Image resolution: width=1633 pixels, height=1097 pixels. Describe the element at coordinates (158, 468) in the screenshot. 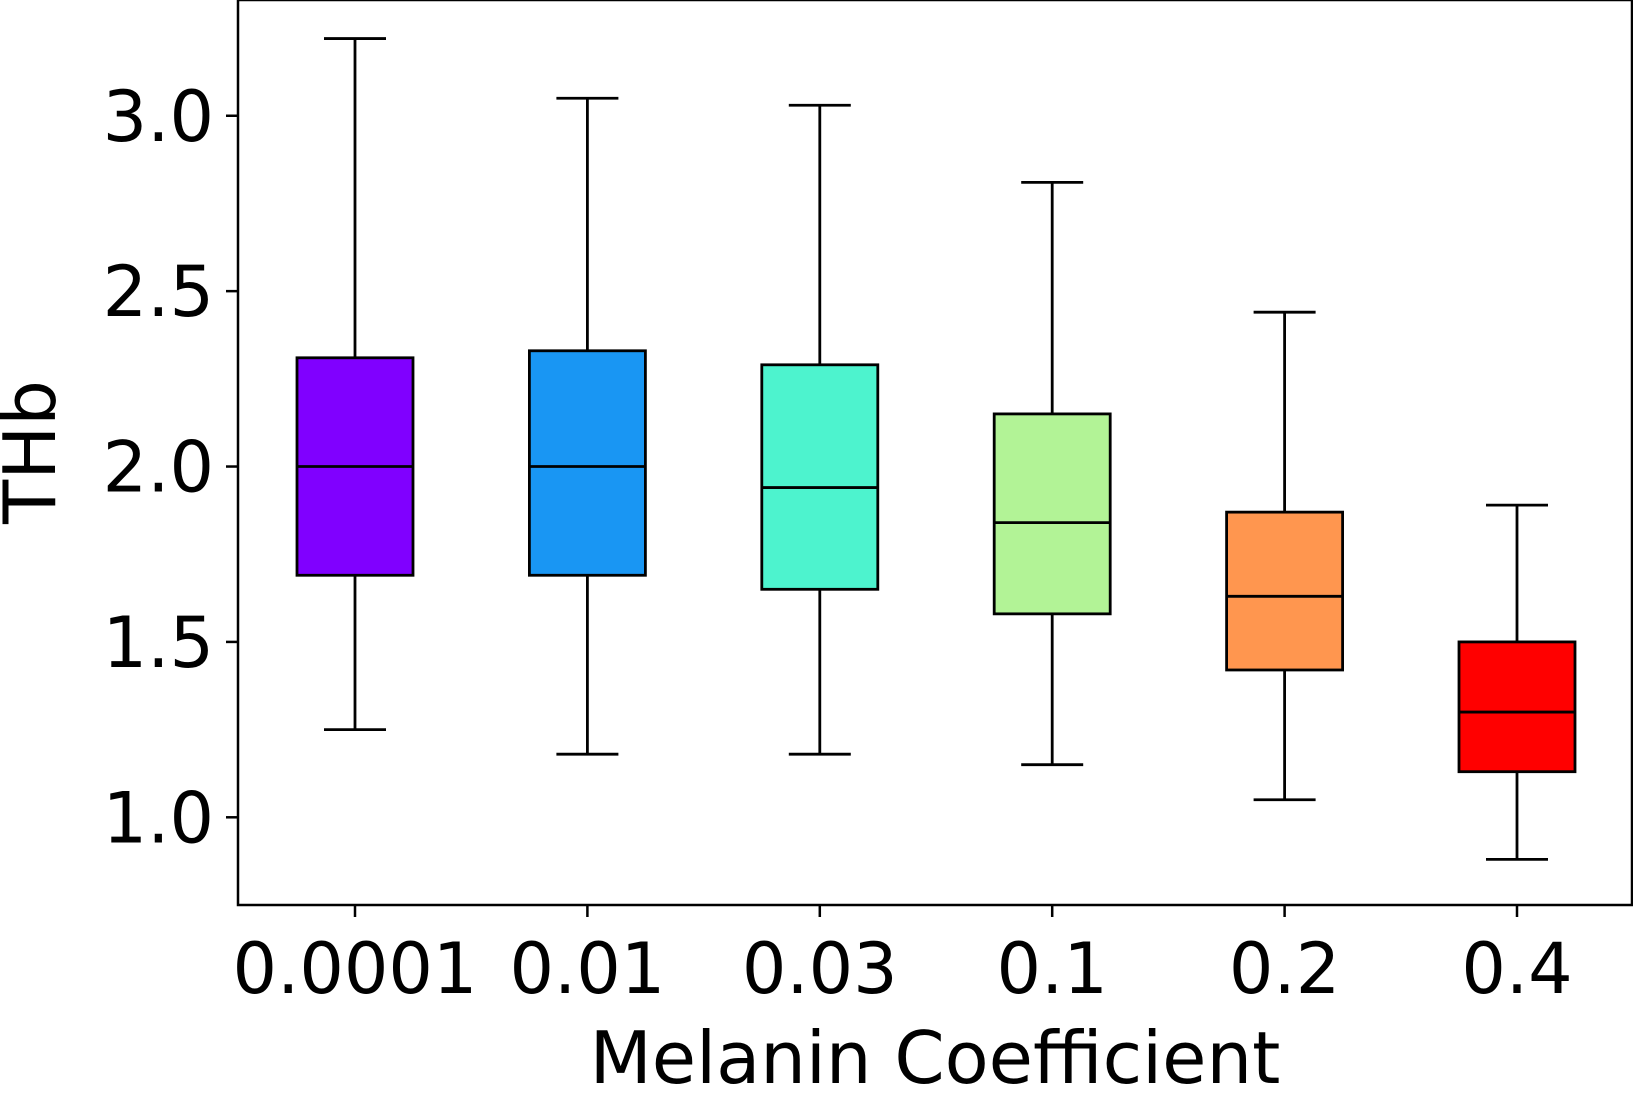

I see `y-tick-label: 2.0` at that location.